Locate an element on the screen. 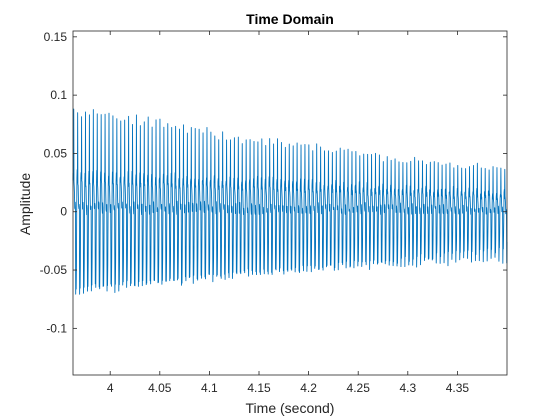 The height and width of the screenshot is (420, 560). y-tick-label: 0 is located at coordinates (63, 212).